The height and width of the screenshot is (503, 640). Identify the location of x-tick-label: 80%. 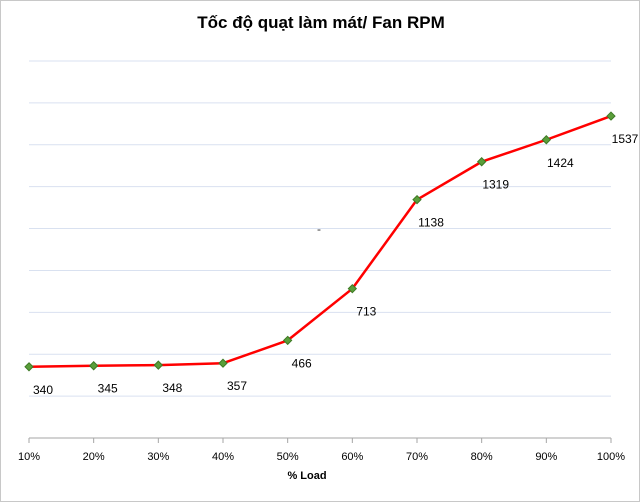
(482, 457).